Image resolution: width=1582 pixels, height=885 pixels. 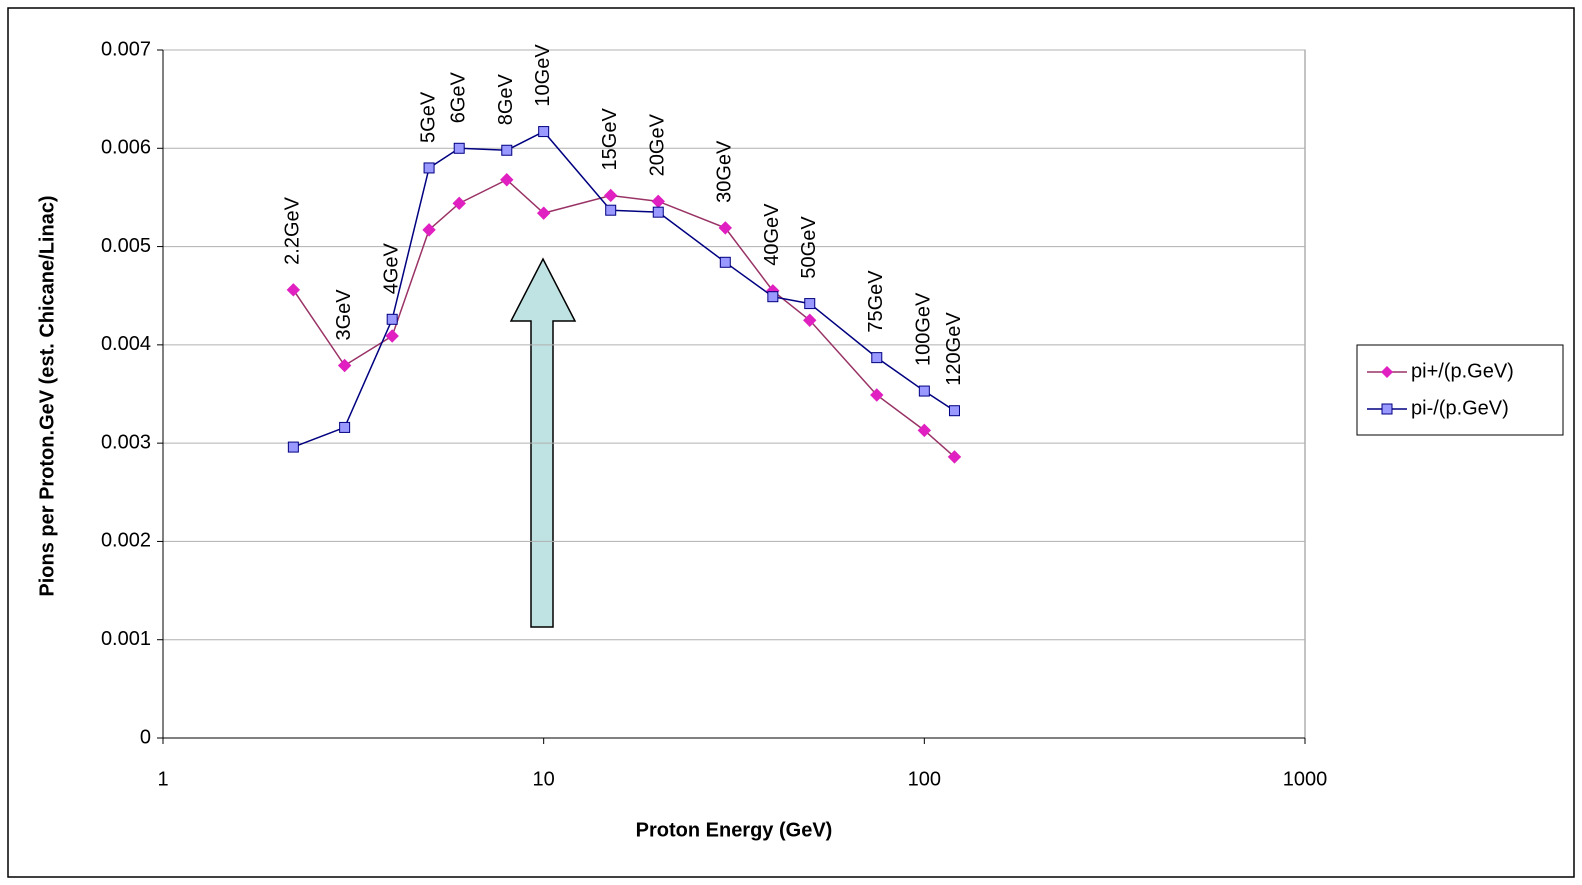 What do you see at coordinates (458, 97) in the screenshot?
I see `point-annotation: 6GeV` at bounding box center [458, 97].